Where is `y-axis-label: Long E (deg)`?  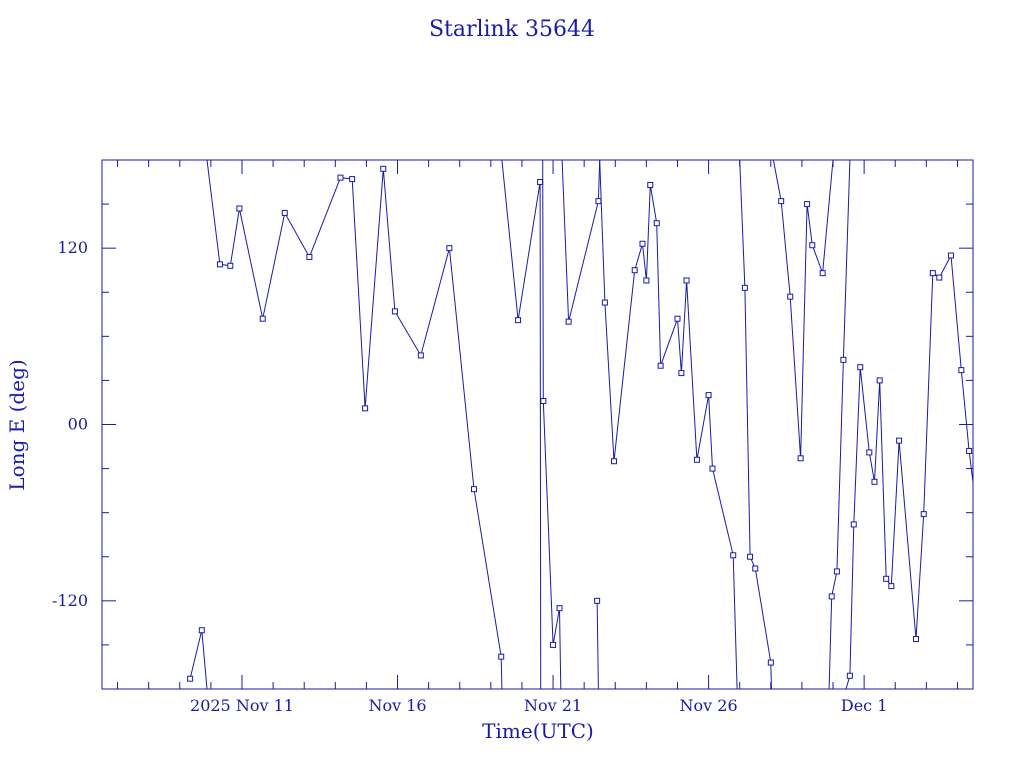
y-axis-label: Long E (deg) is located at coordinates (17, 424).